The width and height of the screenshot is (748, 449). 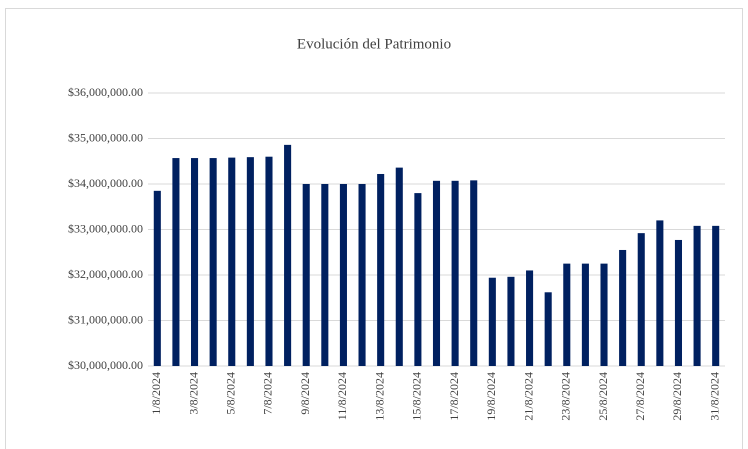 I want to click on x-tick-label: 31/8/2024, so click(x=714, y=396).